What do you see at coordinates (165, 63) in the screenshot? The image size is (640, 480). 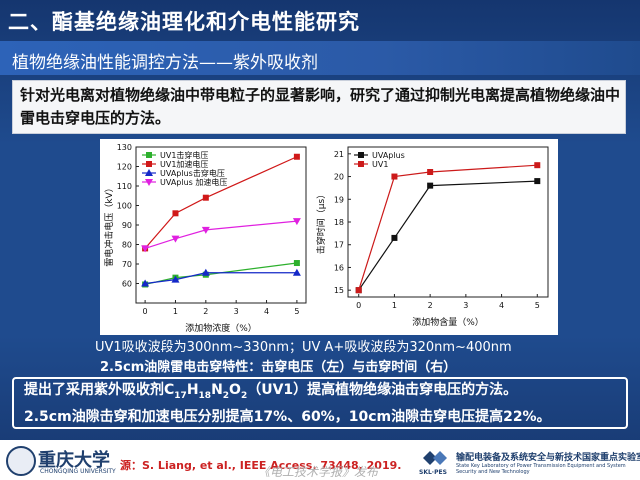 I see `slide-subtitle: 植物绝缘油性能调控方法——紫外吸收剂` at bounding box center [165, 63].